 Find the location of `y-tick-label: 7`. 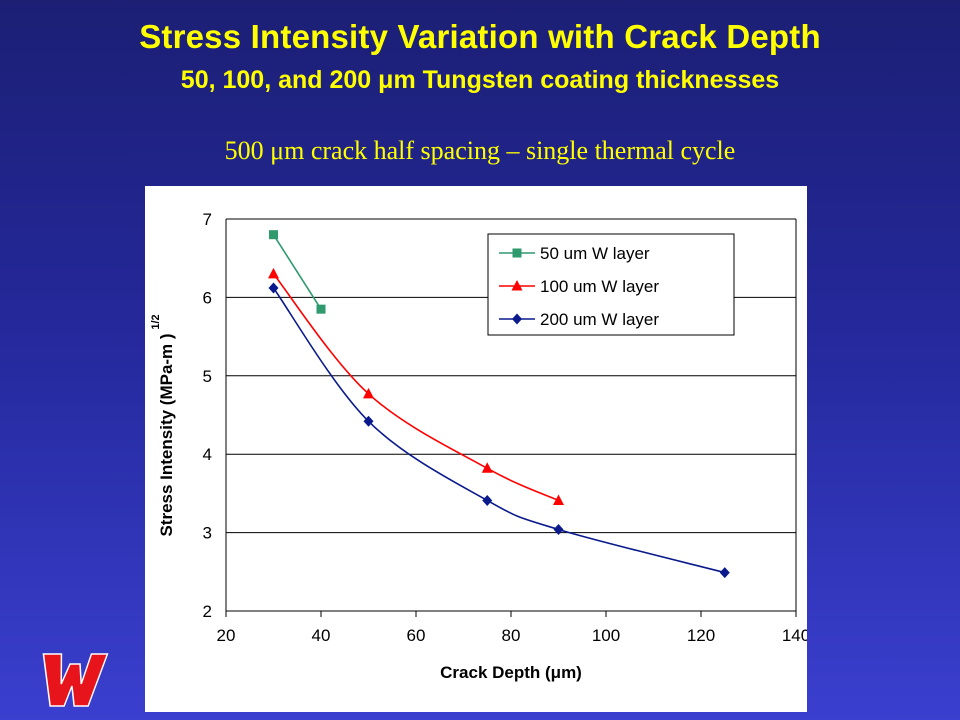

y-tick-label: 7 is located at coordinates (207, 219).